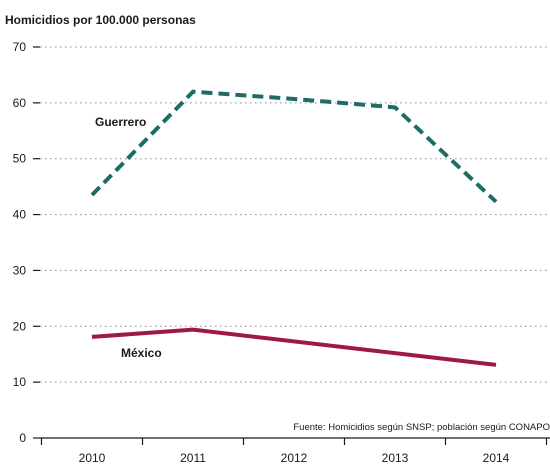 The width and height of the screenshot is (550, 466). Describe the element at coordinates (20, 270) in the screenshot. I see `y-tick-label: 30` at that location.